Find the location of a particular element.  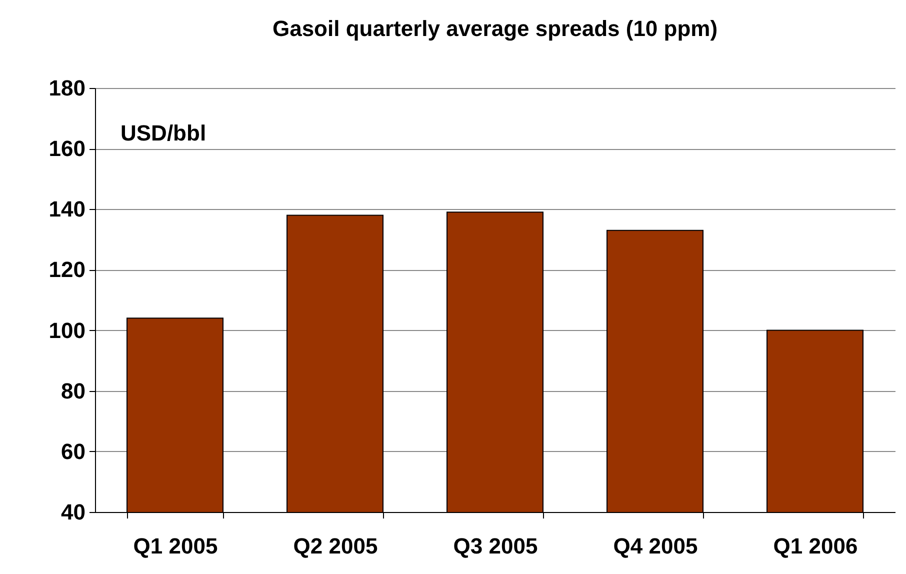

x-tick-label: Q1 2006 is located at coordinates (815, 546).